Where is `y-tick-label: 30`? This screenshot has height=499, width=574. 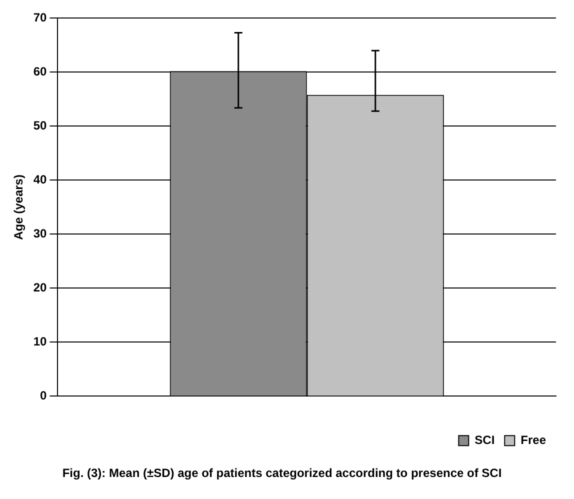 y-tick-label: 30 is located at coordinates (40, 233).